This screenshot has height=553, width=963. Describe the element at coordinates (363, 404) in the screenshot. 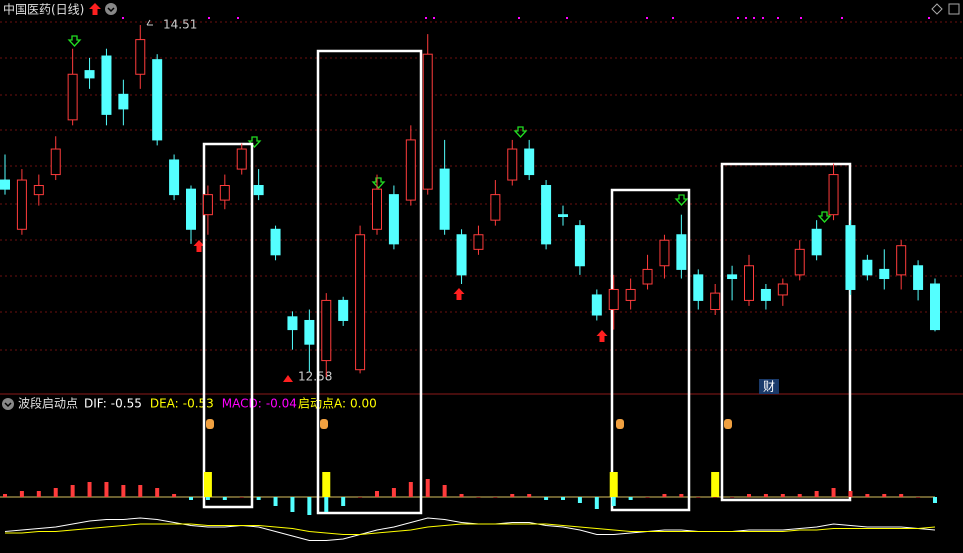

I see `legend-value: 0.00` at that location.